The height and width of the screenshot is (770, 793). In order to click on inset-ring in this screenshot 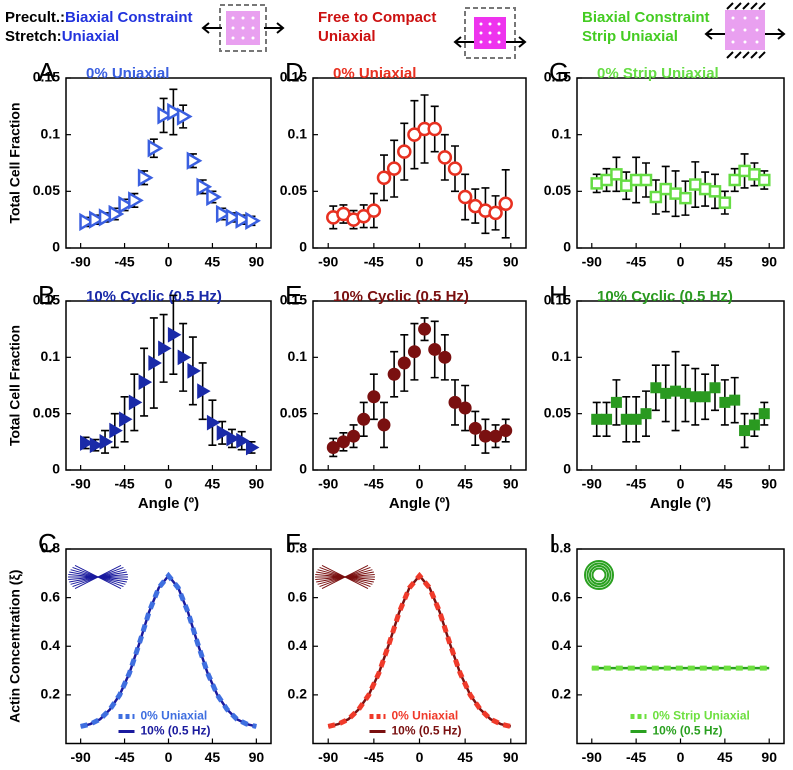, I will do `click(599, 575)`.